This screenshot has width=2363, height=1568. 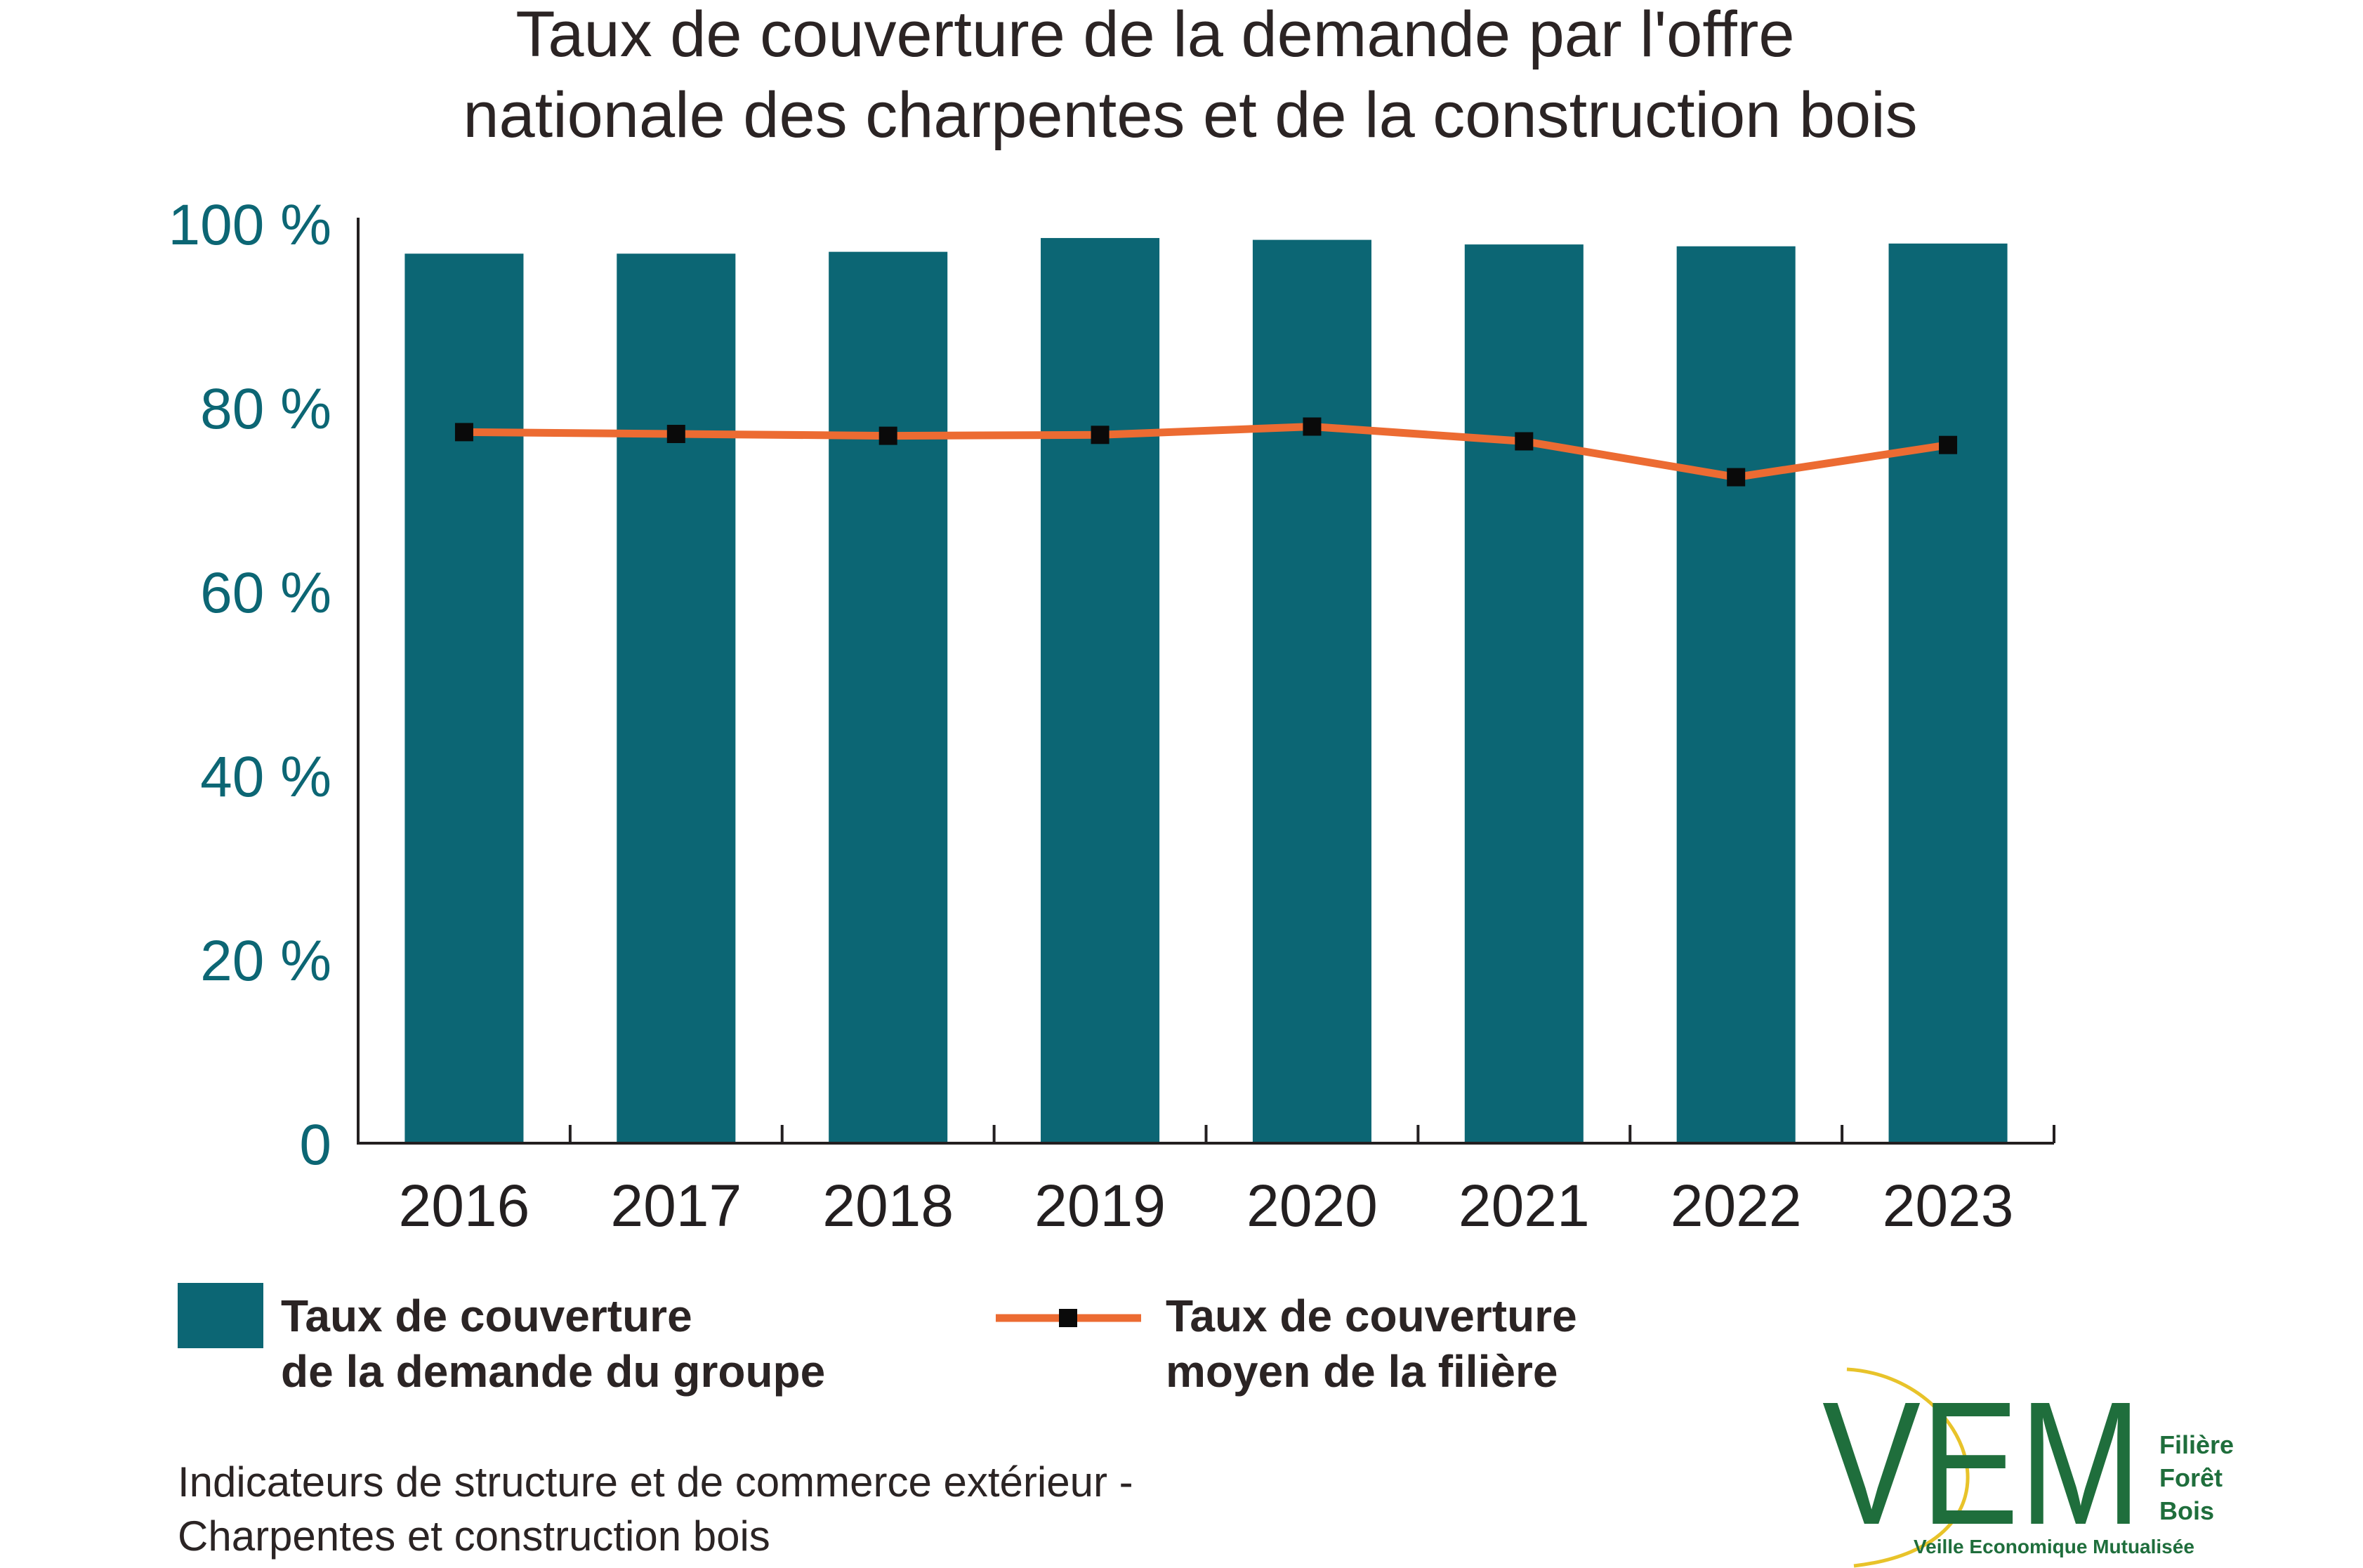 What do you see at coordinates (2191, 1477) in the screenshot?
I see `logo-line-2: Forêt` at bounding box center [2191, 1477].